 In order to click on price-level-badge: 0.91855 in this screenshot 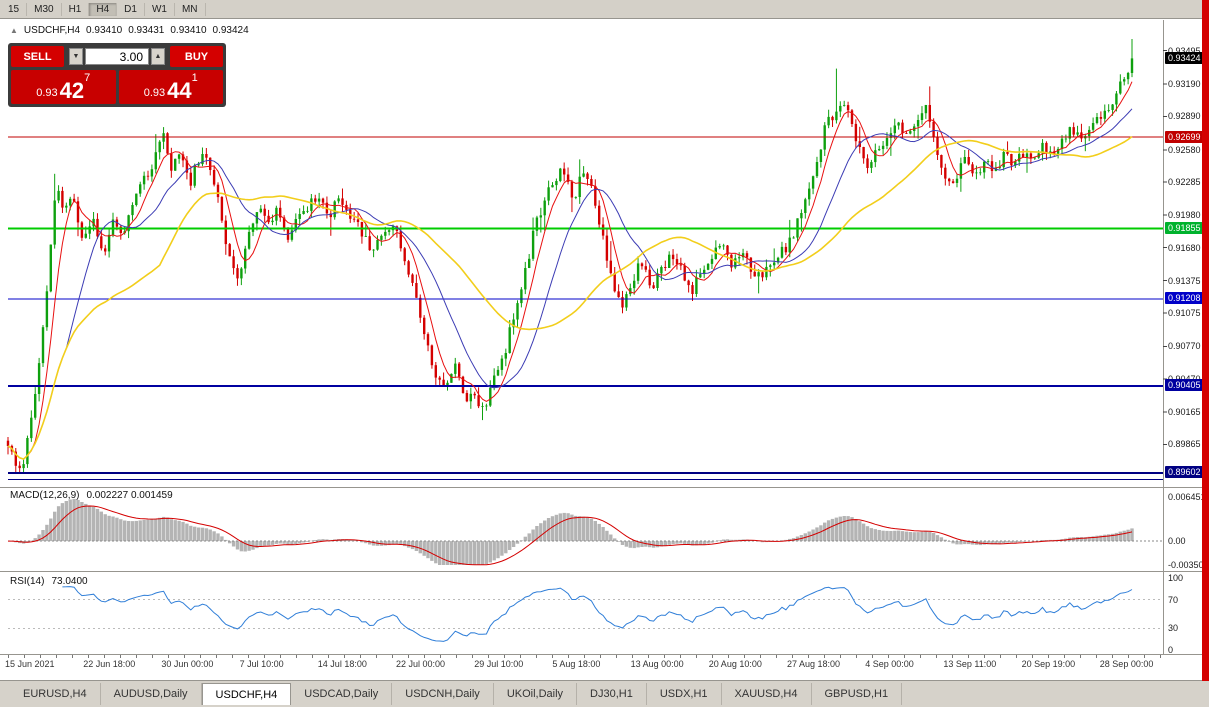, I will do `click(1184, 228)`.